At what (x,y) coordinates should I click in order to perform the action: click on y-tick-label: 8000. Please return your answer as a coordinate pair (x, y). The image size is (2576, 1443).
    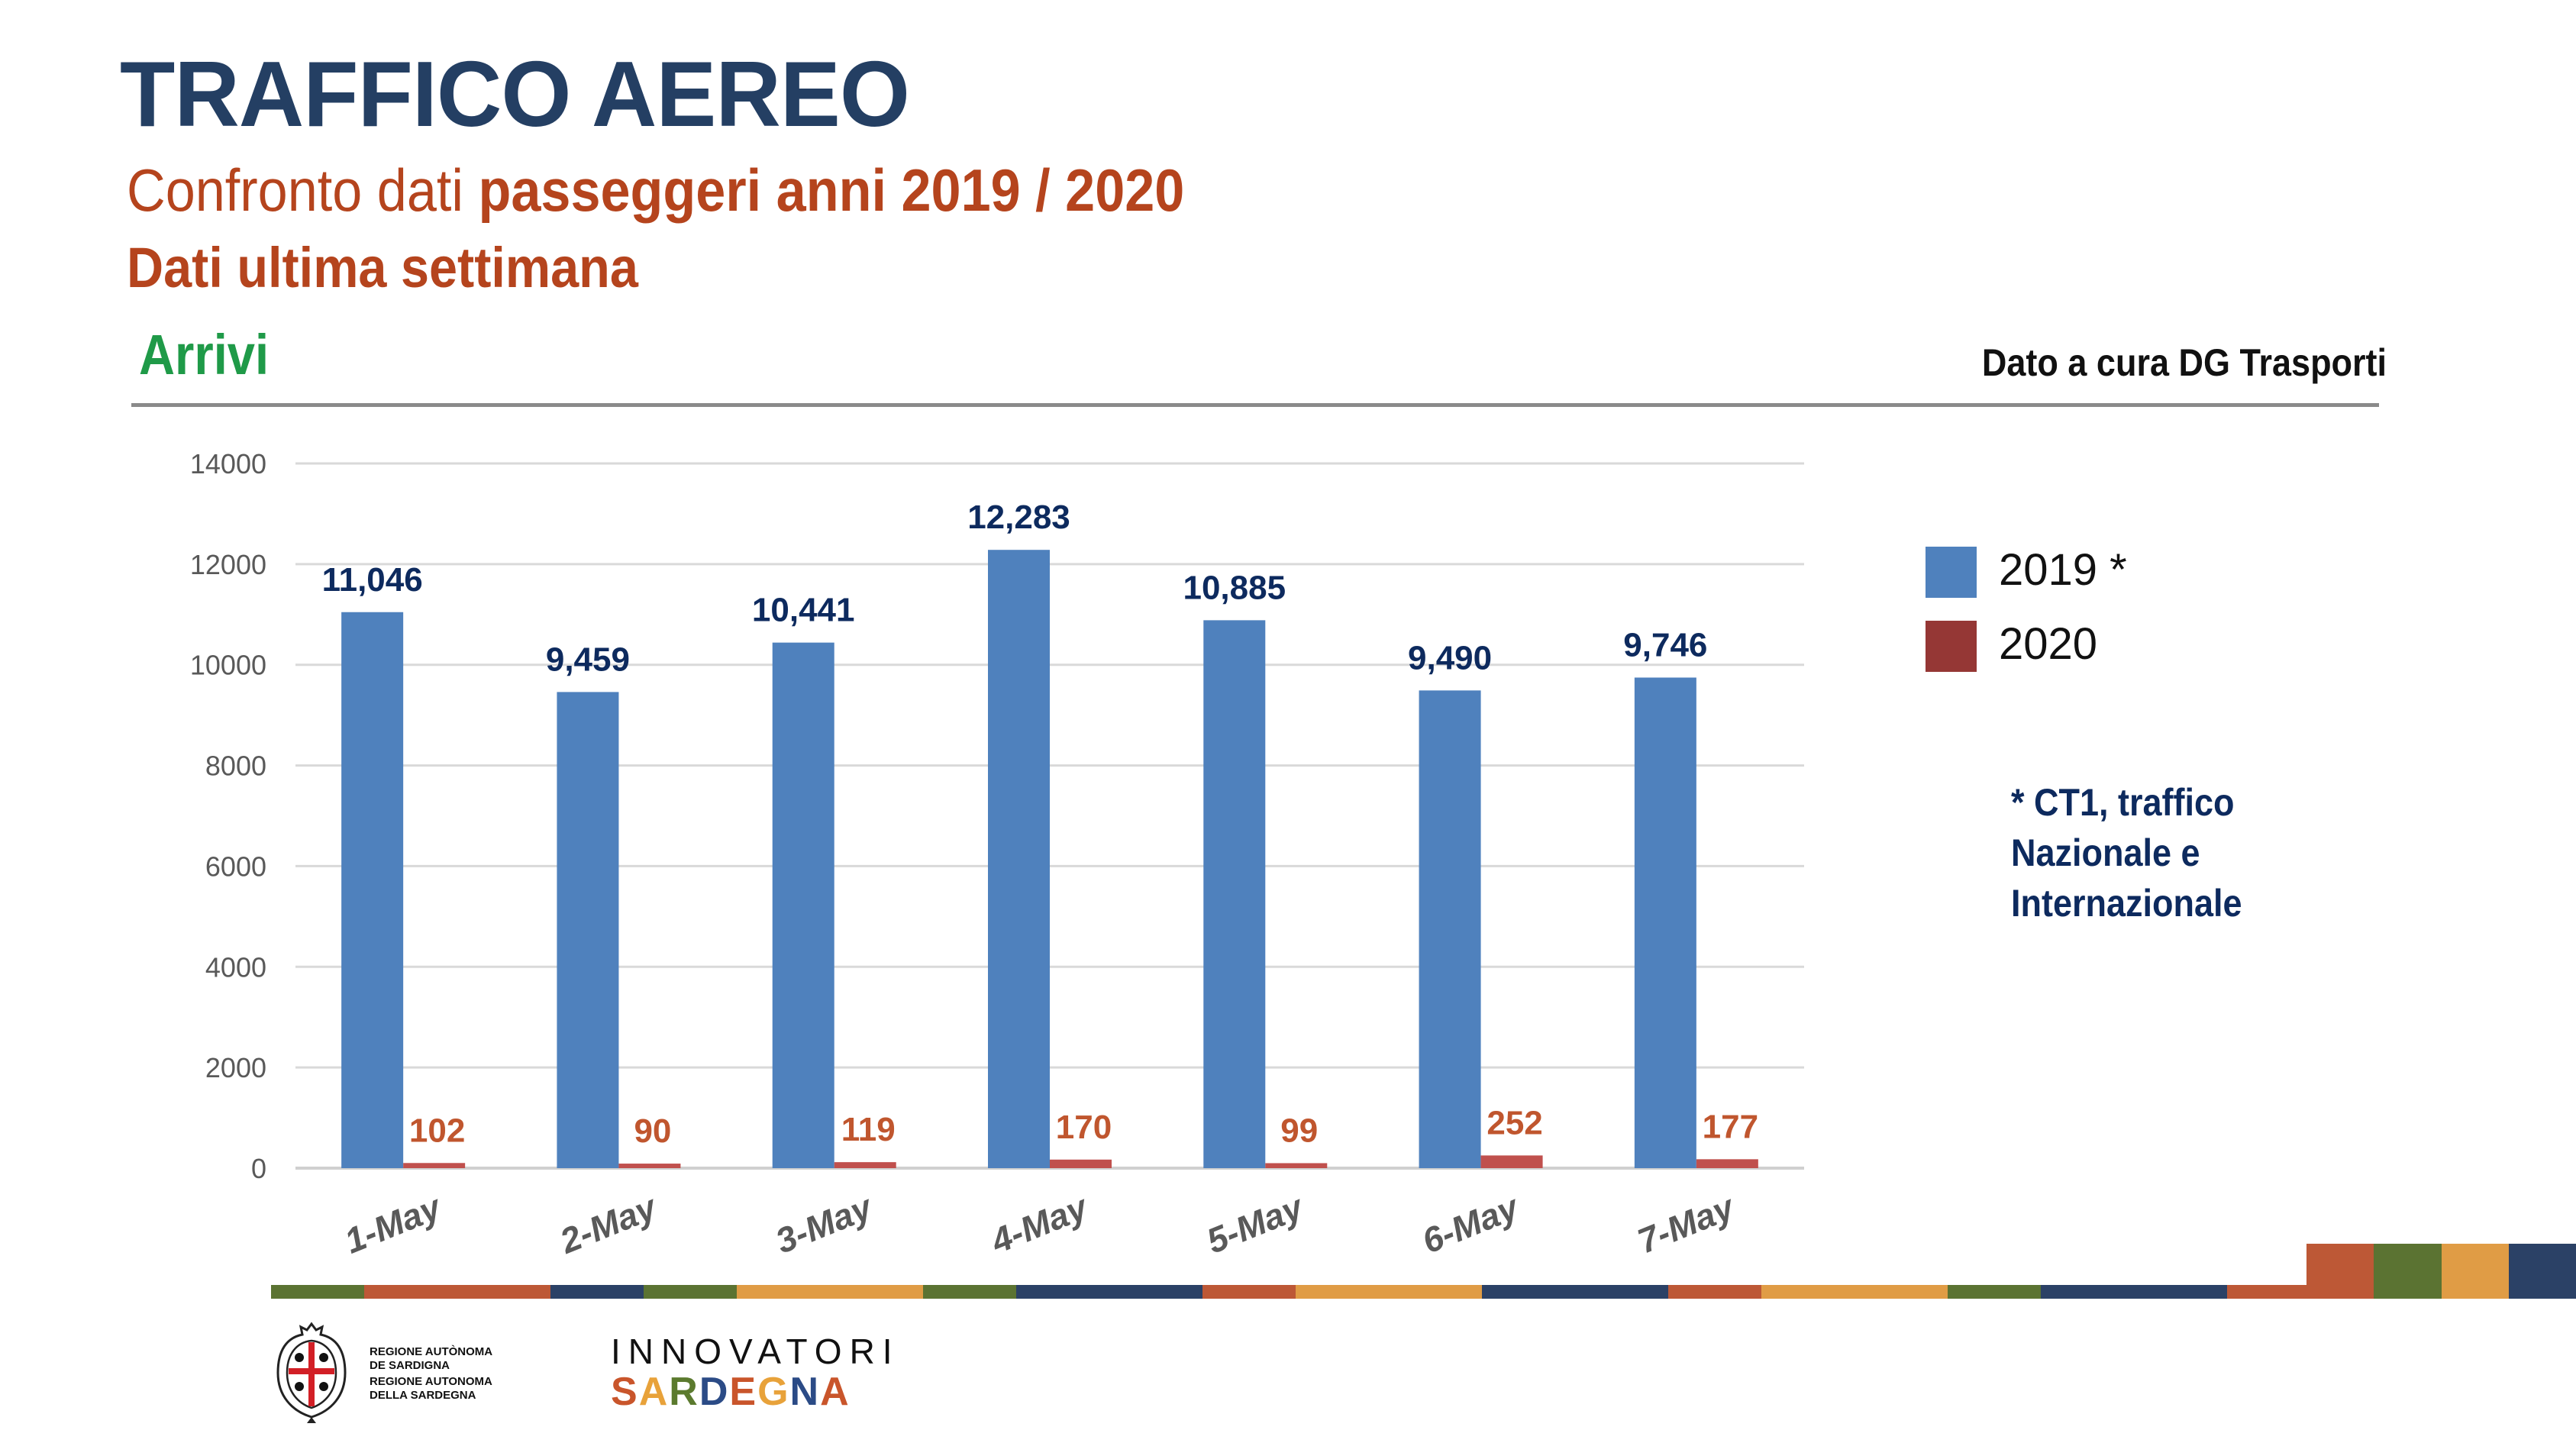
    Looking at the image, I should click on (235, 766).